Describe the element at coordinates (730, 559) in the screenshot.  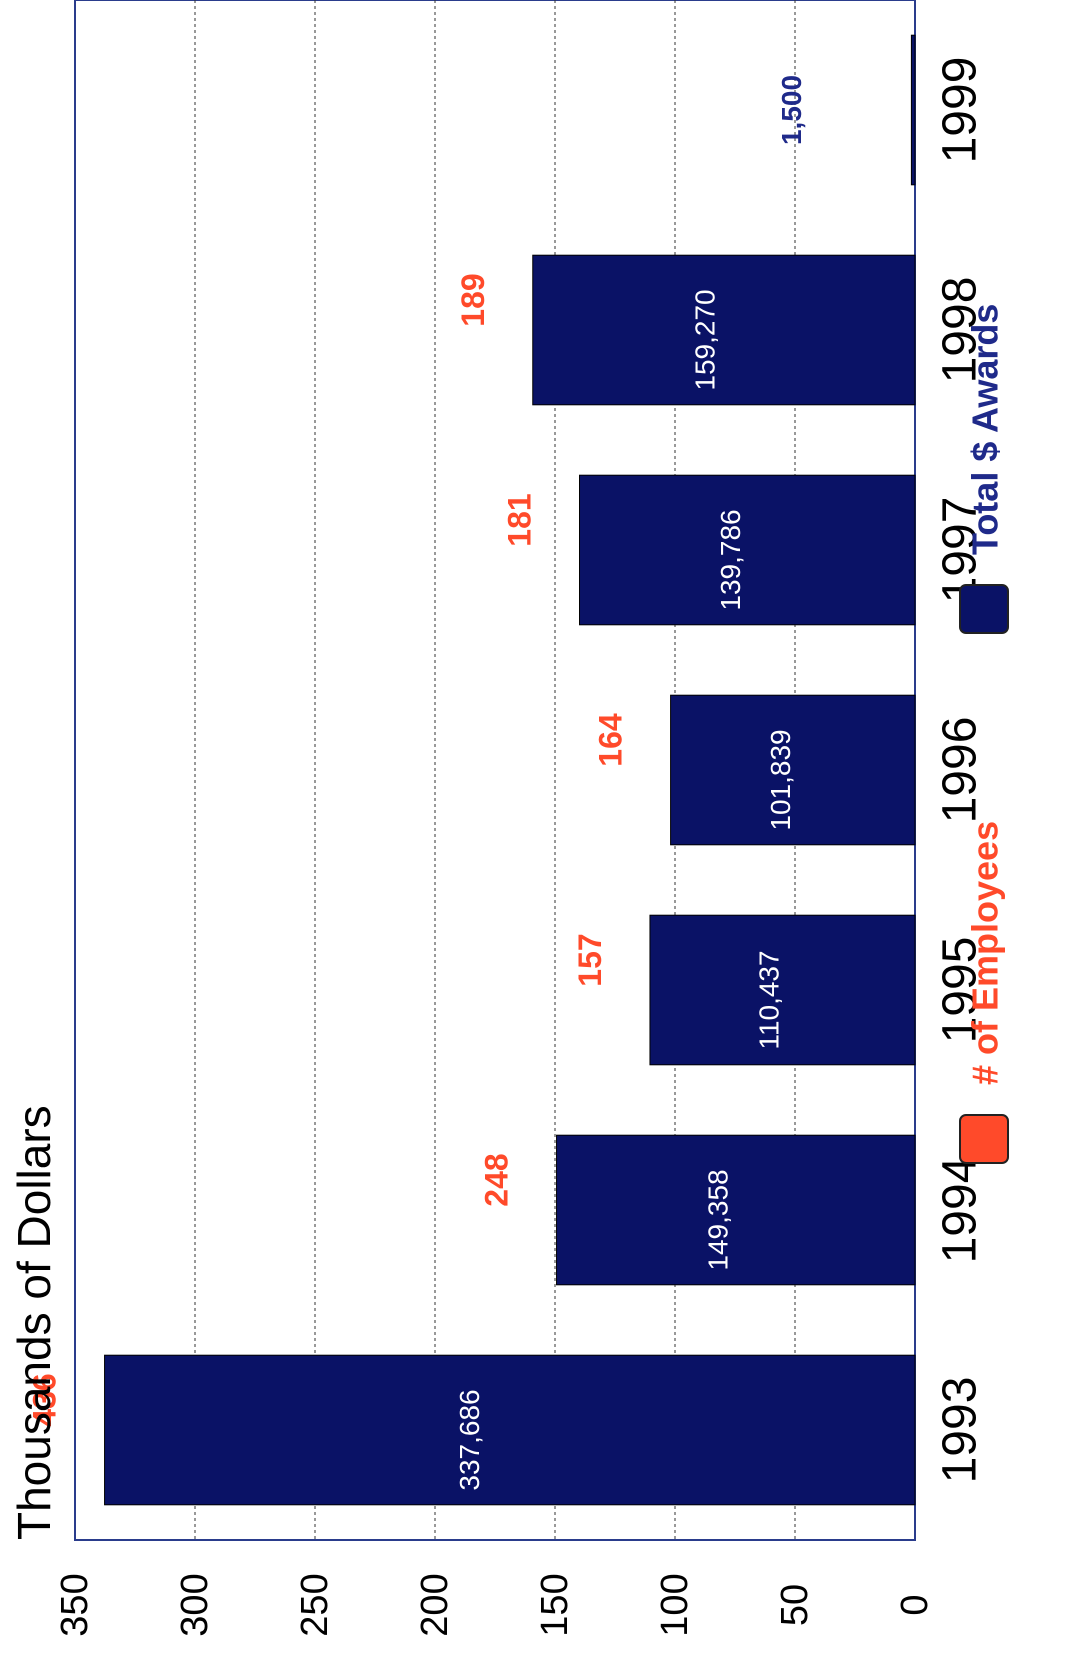
I see `bar-value-label: 139,786` at that location.